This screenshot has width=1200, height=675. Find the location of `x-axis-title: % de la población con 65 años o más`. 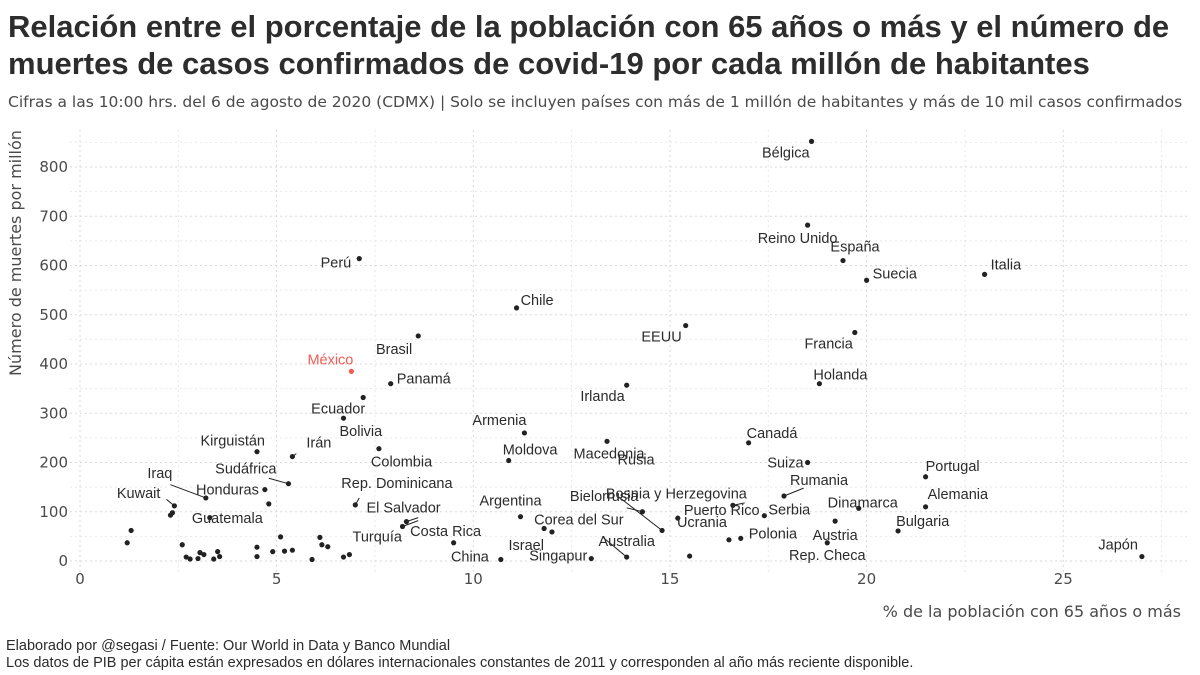

x-axis-title: % de la población con 65 años o más is located at coordinates (1032, 611).